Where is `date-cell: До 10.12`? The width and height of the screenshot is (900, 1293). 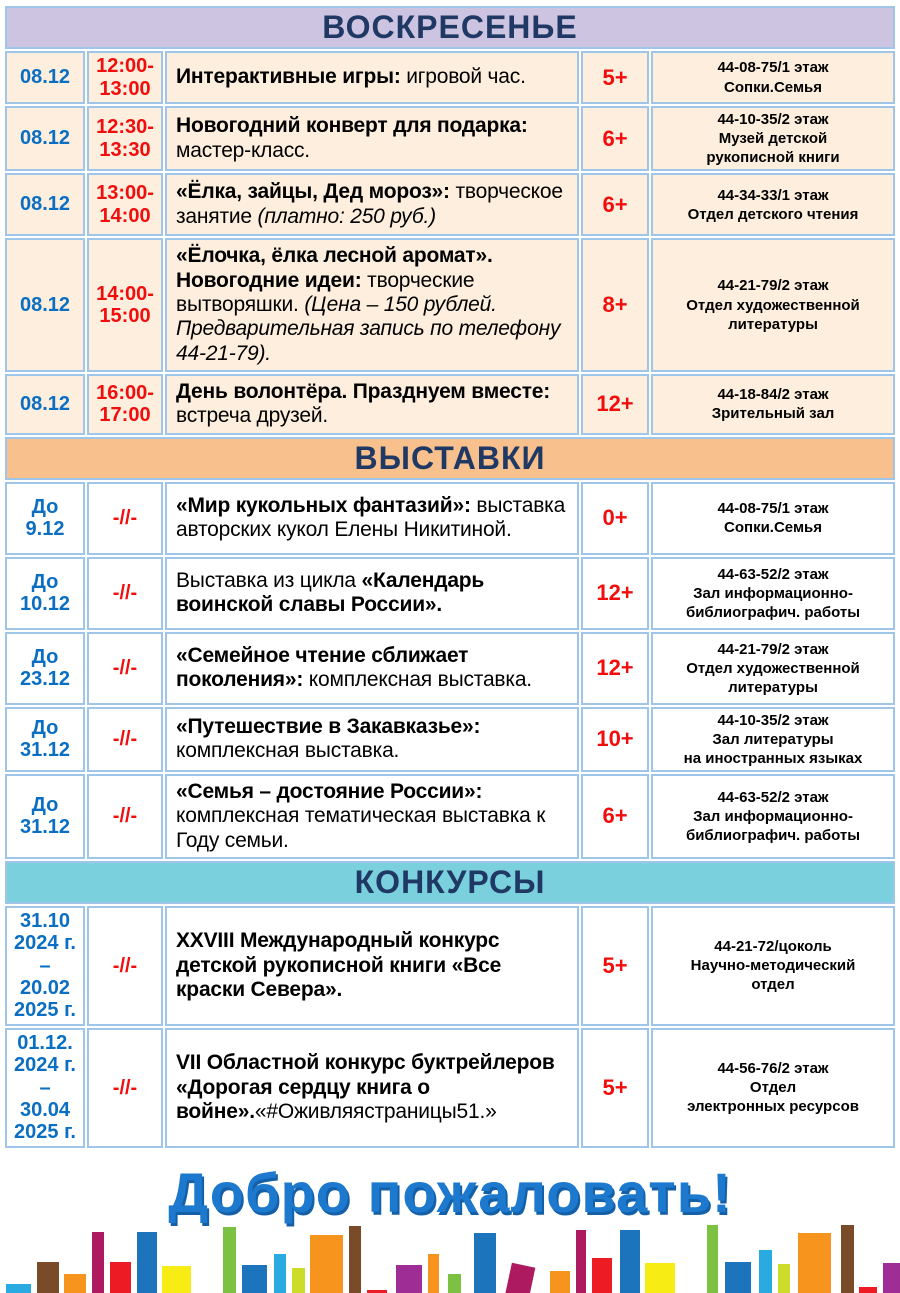 date-cell: До 10.12 is located at coordinates (45, 593).